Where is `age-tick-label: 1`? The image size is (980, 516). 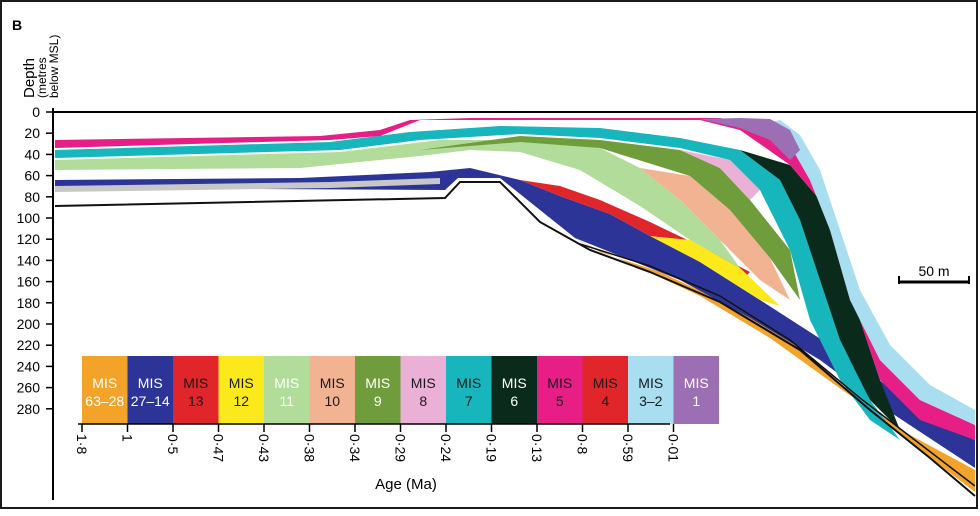
age-tick-label: 1 is located at coordinates (128, 438).